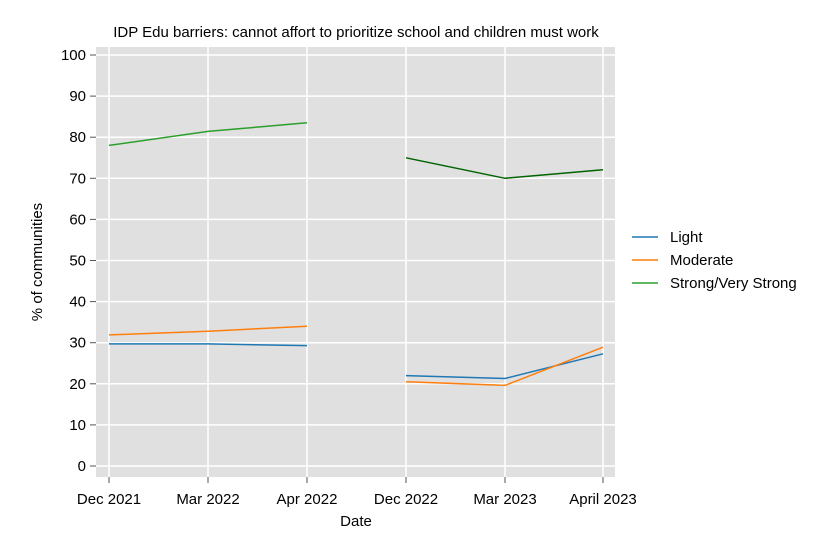 This screenshot has height=560, width=840. Describe the element at coordinates (207, 499) in the screenshot. I see `x-tick-label: Mar 2022` at that location.